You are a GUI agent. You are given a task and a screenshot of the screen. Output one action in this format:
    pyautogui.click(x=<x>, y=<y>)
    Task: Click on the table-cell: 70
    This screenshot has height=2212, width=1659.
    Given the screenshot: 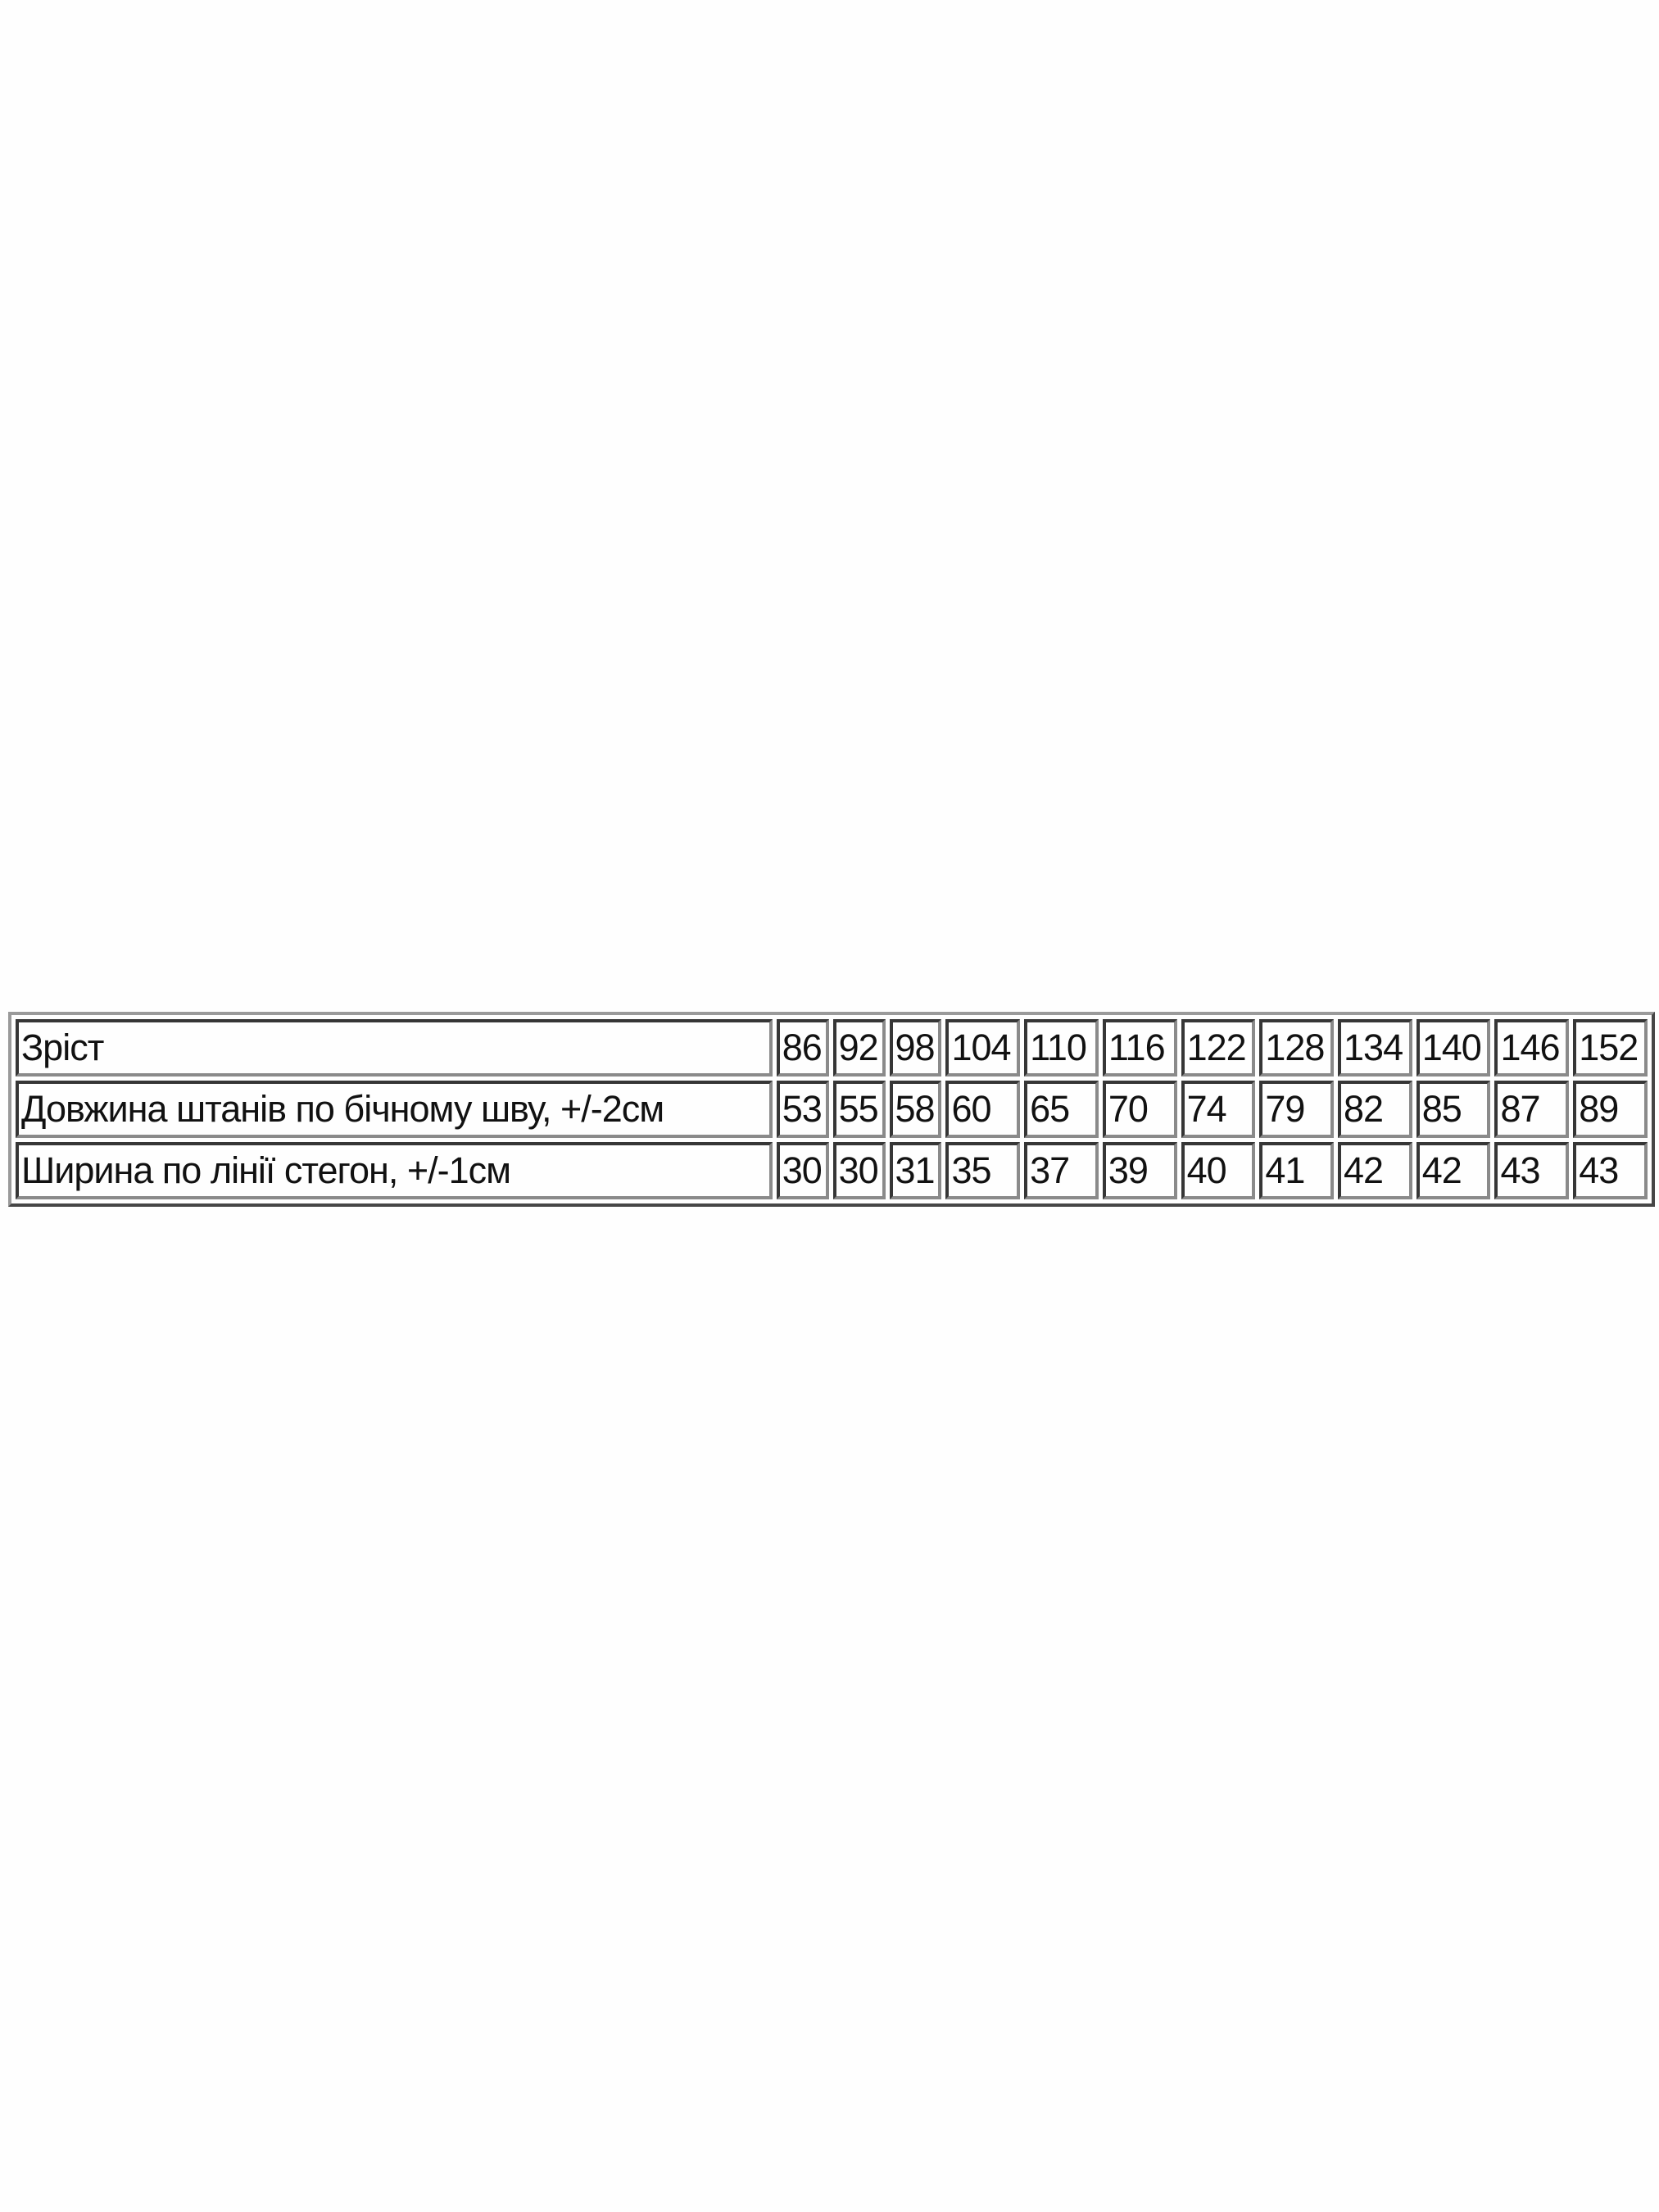 What is the action you would take?
    pyautogui.click(x=1139, y=1109)
    